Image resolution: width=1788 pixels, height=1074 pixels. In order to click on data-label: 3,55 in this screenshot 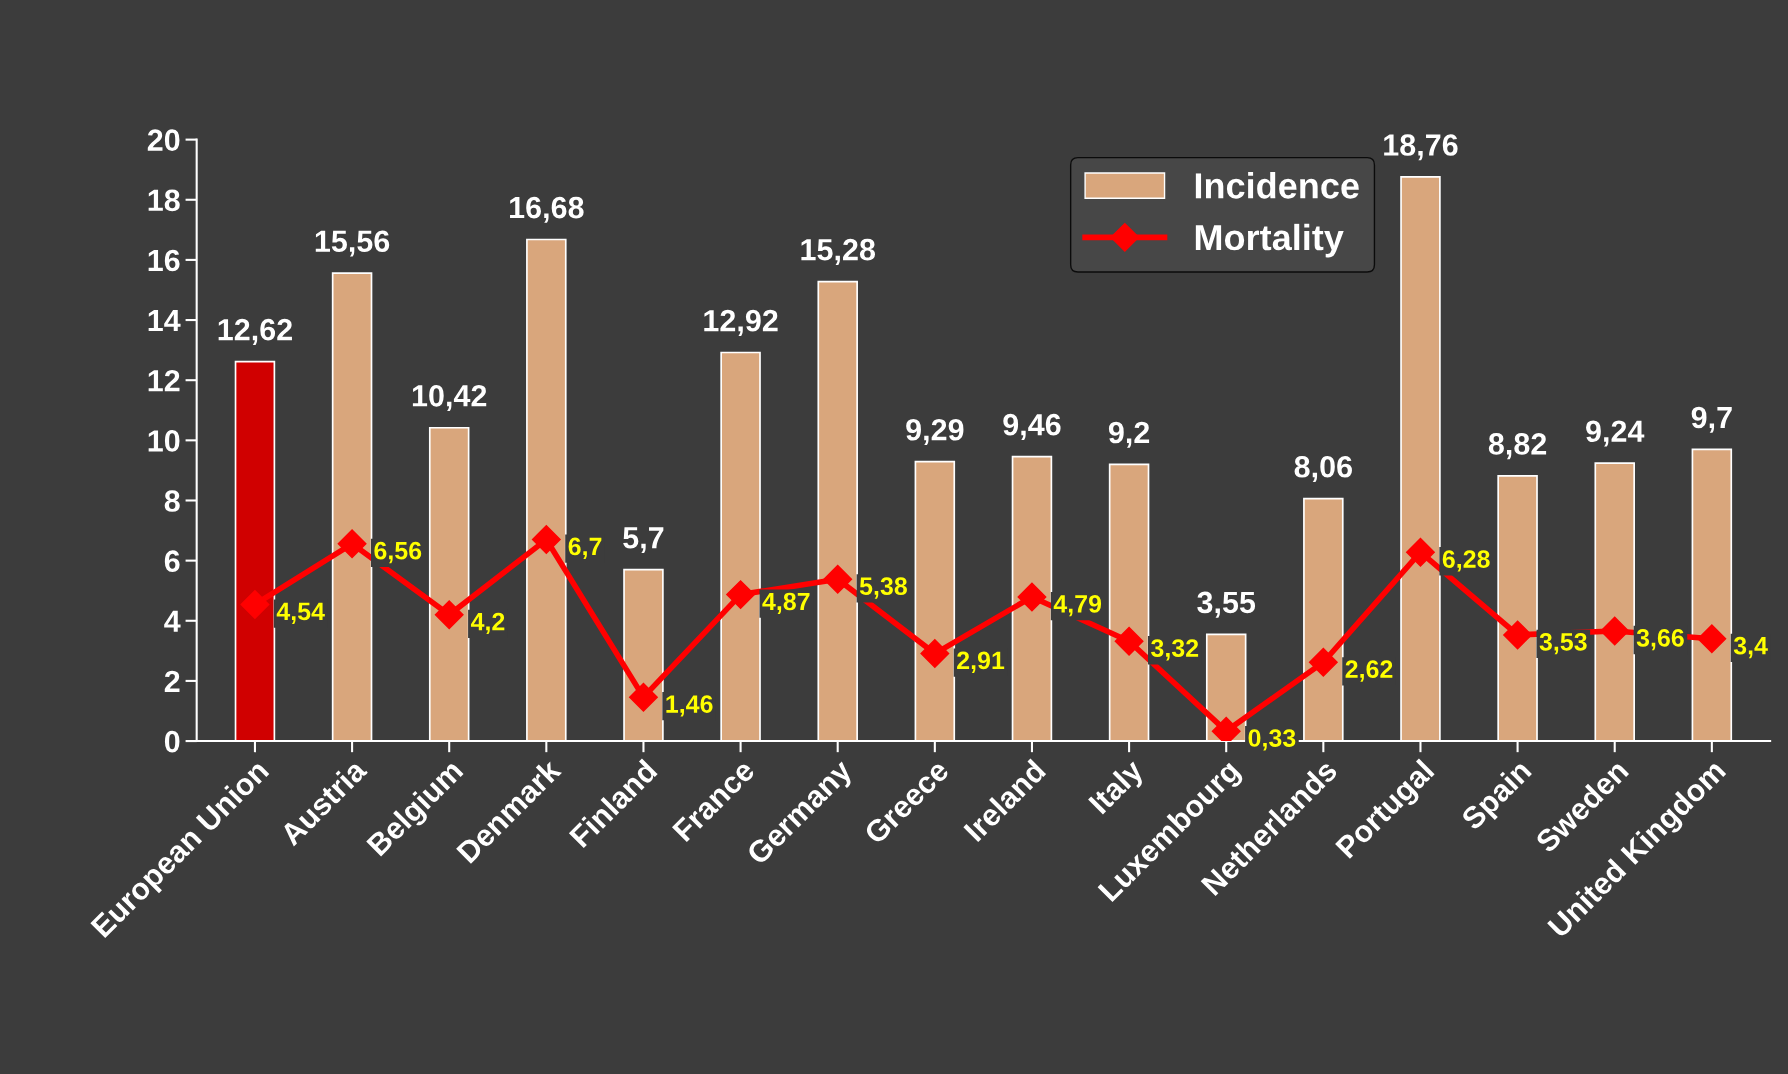, I will do `click(1226, 604)`.